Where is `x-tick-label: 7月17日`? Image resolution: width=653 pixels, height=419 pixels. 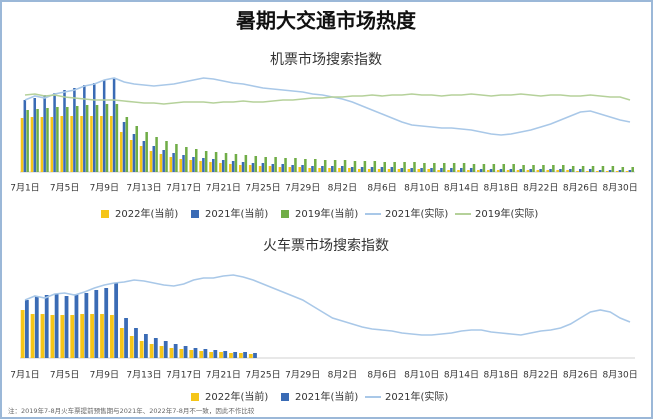 x-tick-label: 7月17日 is located at coordinates (183, 188).